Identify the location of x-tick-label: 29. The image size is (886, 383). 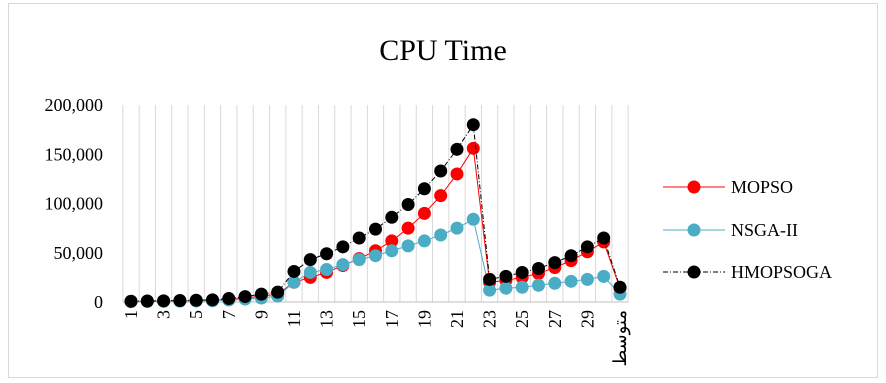
(587, 319).